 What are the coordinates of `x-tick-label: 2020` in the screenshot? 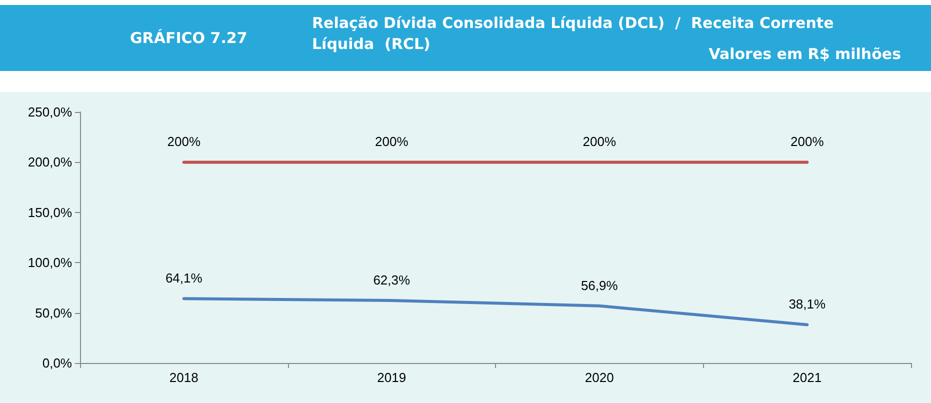 It's located at (599, 377).